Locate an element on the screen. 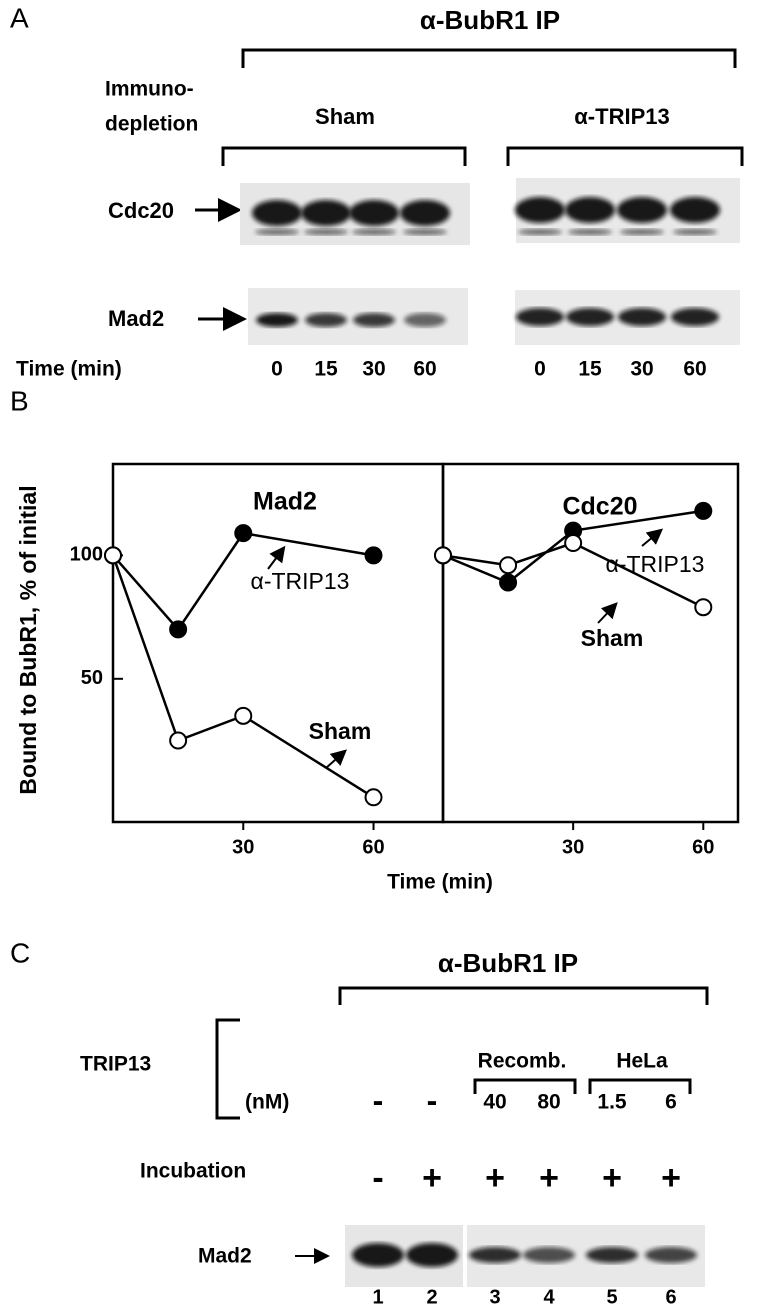 The image size is (766, 1314). chart: Mad2 30 60 50 100 α-TRIP13 Sham is located at coordinates (257, 660).